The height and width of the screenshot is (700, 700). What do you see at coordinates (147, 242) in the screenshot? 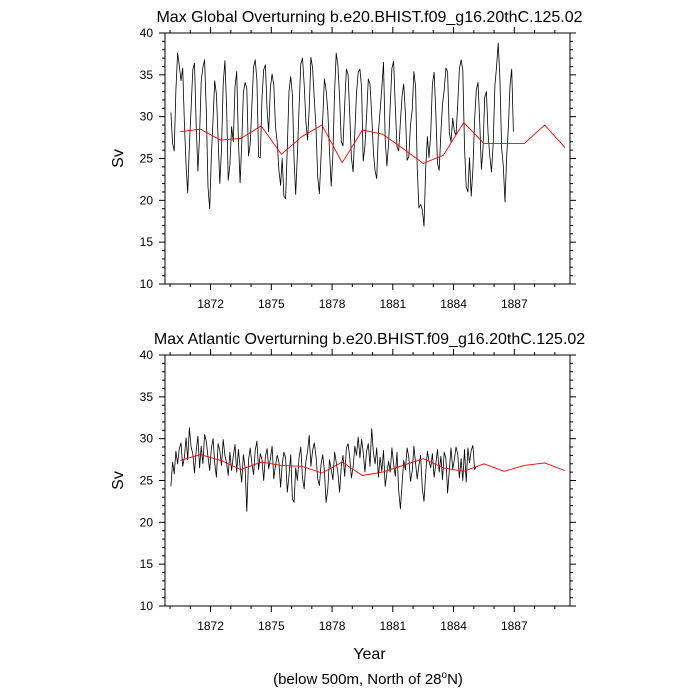
I see `global-y-tick-label: 15` at bounding box center [147, 242].